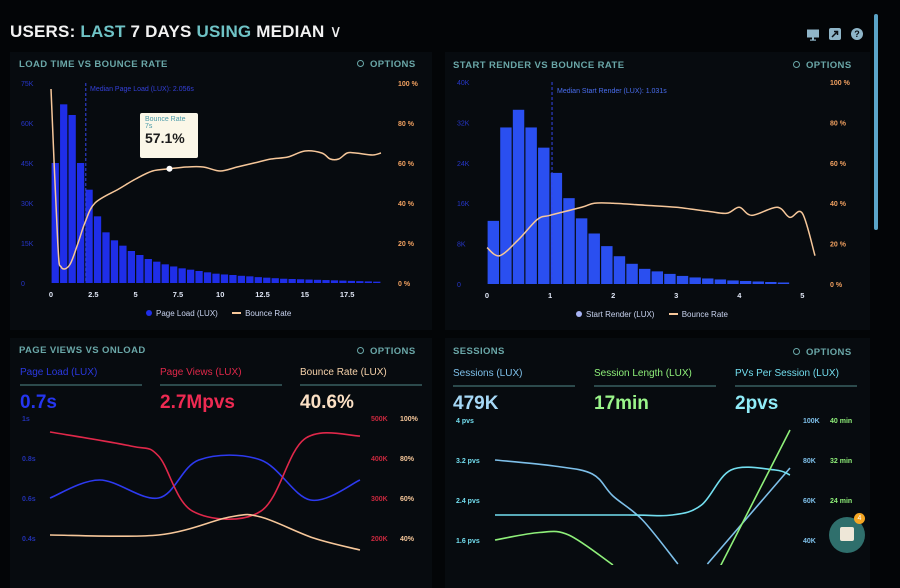  I want to click on range-label: LAST, so click(103, 31).